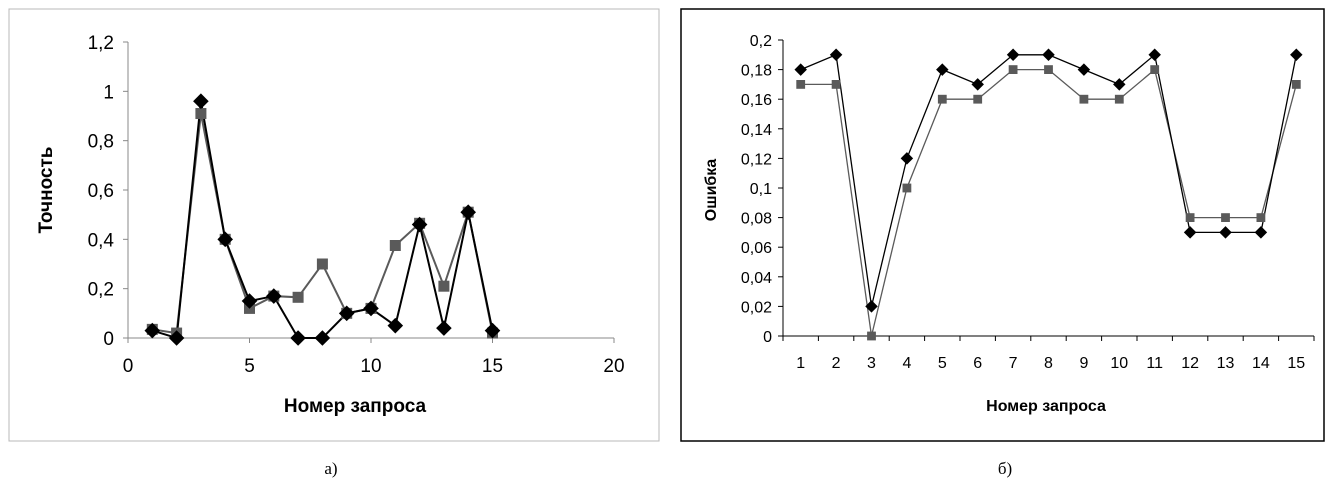 This screenshot has height=482, width=1330. I want to click on chart-b-y-tick-label: 0,04, so click(756, 278).